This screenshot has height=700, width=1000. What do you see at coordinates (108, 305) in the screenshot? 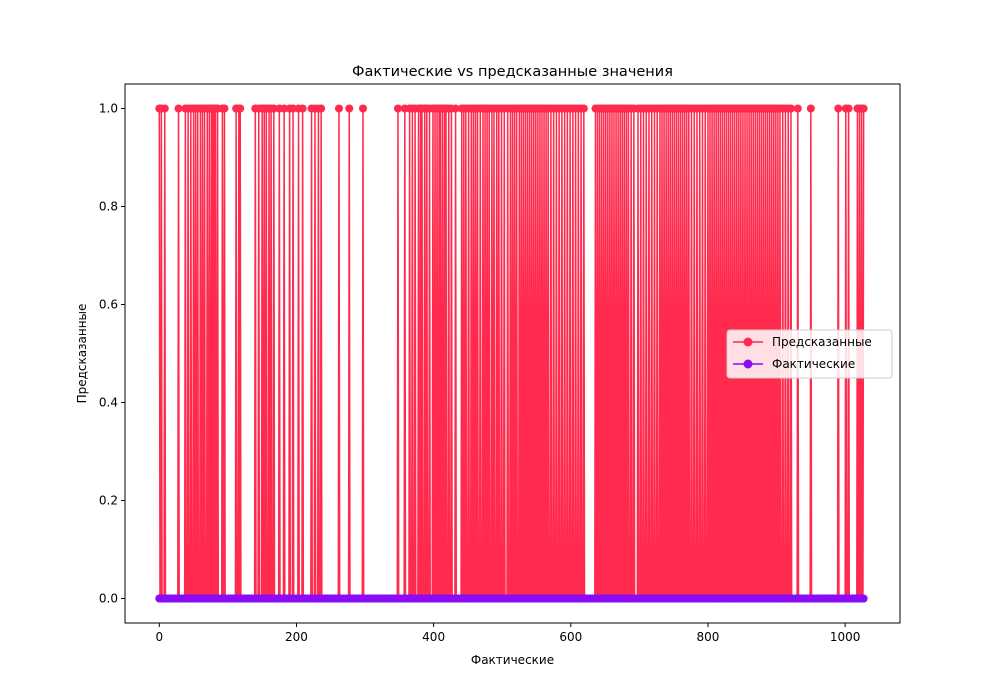
I see `y-tick-label: 0.6` at bounding box center [108, 305].